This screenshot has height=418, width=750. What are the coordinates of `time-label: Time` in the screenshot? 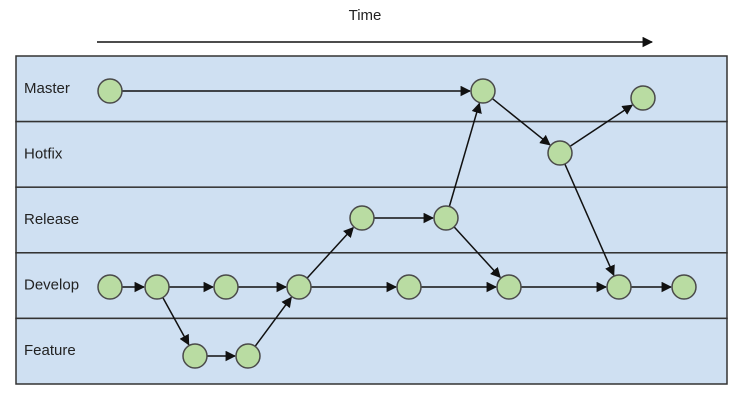 It's located at (365, 15).